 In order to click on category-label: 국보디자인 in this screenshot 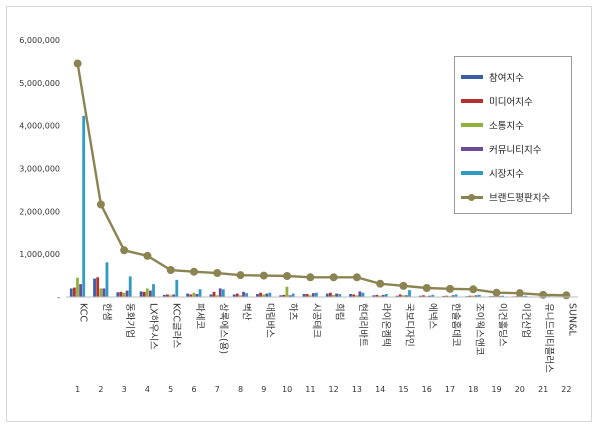, I will do `click(408, 325)`.